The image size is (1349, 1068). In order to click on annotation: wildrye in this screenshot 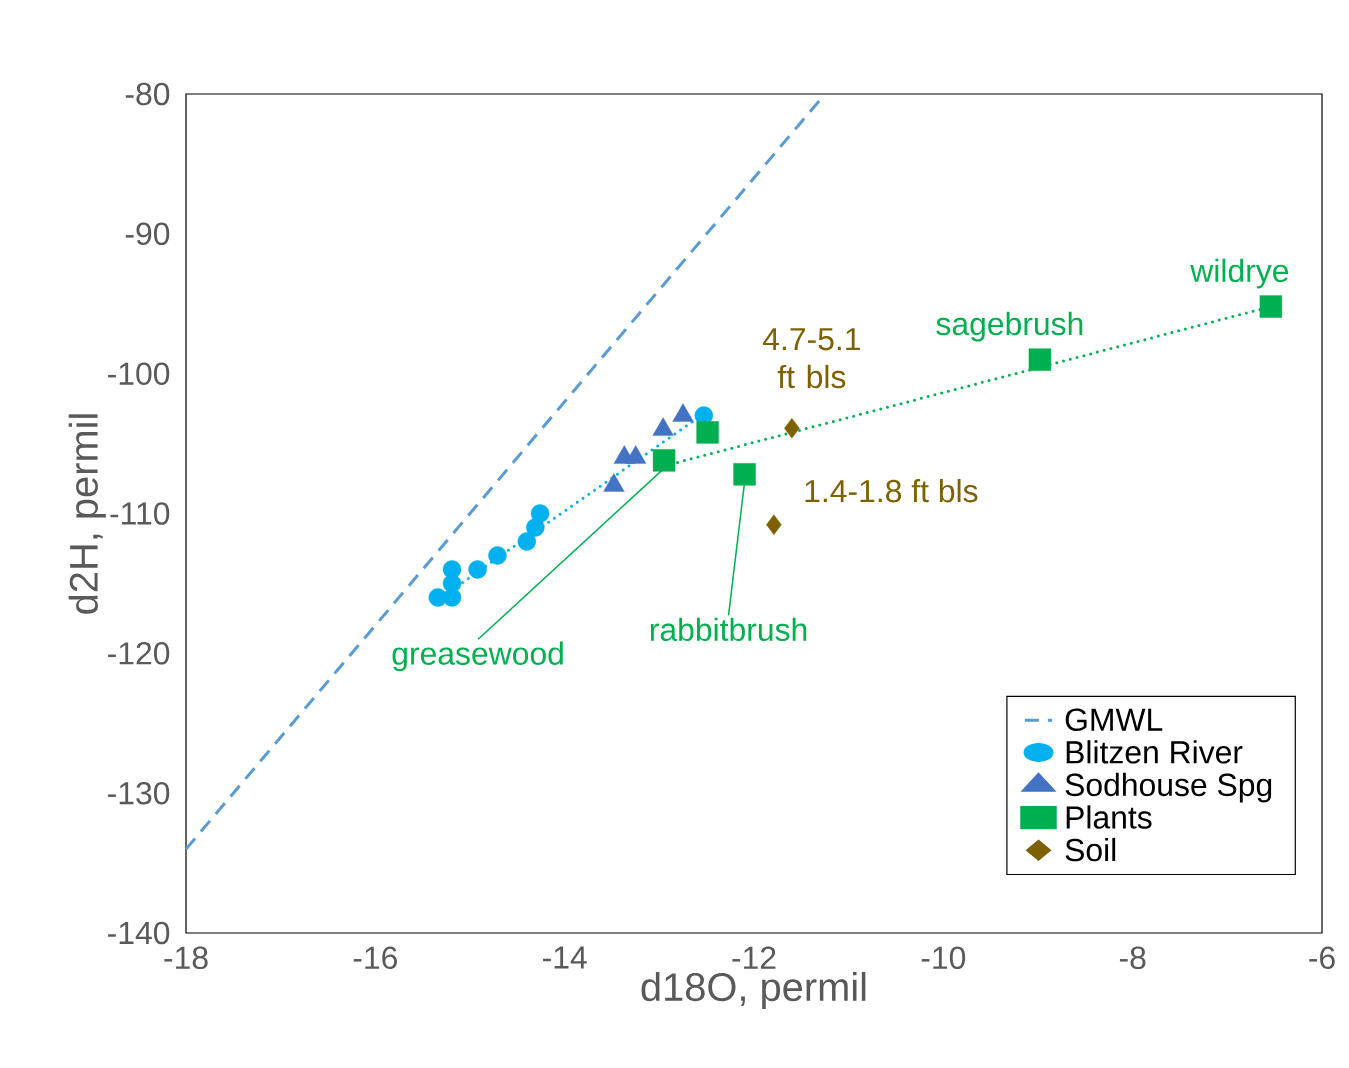, I will do `click(1239, 273)`.